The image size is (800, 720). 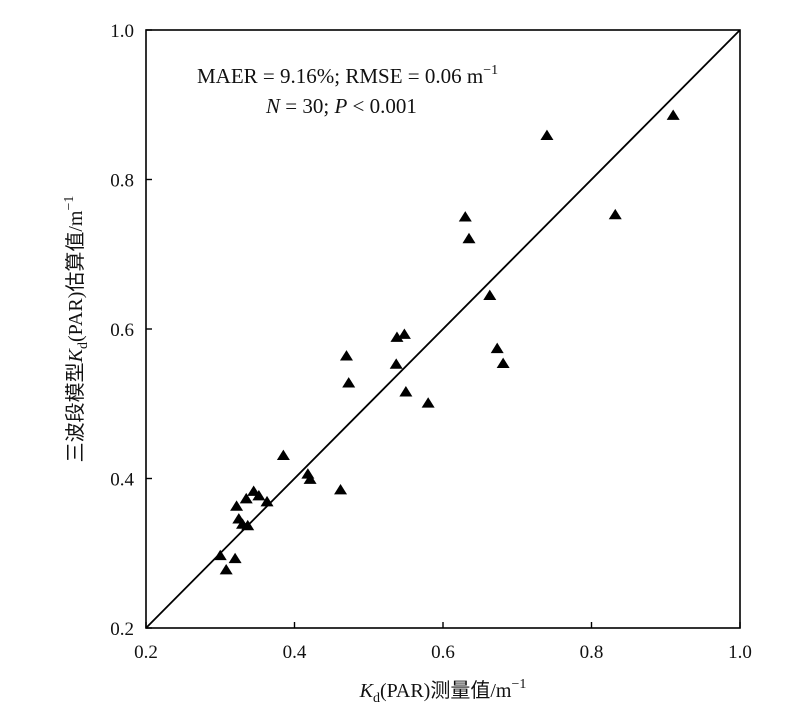 What do you see at coordinates (341, 106) in the screenshot?
I see `stats-annotation-line2: N = 30; P < 0.001` at bounding box center [341, 106].